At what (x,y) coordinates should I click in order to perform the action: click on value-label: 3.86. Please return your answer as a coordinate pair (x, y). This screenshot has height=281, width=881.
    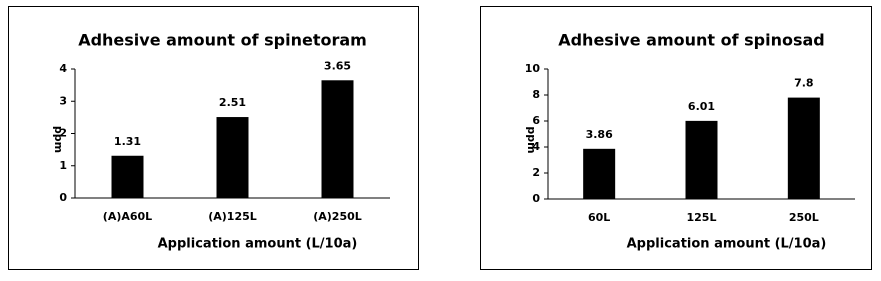
    Looking at the image, I should click on (599, 134).